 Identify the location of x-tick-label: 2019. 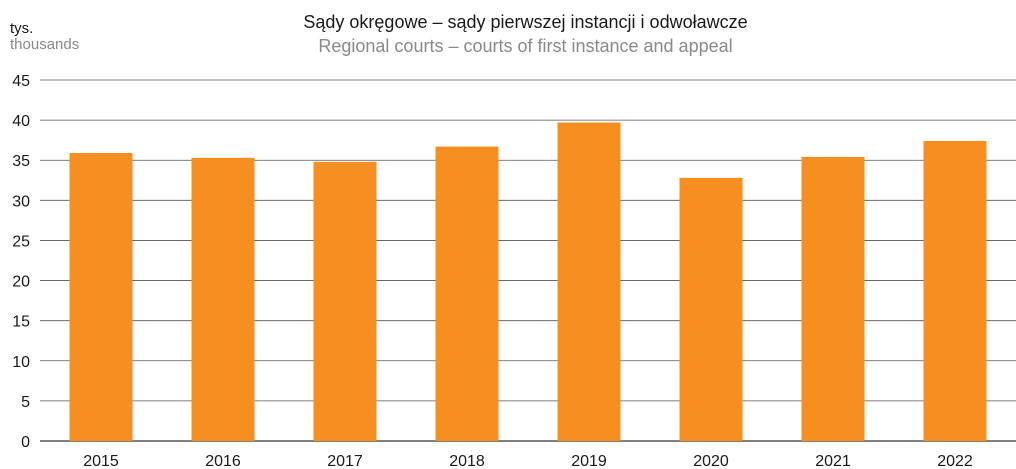
(589, 461).